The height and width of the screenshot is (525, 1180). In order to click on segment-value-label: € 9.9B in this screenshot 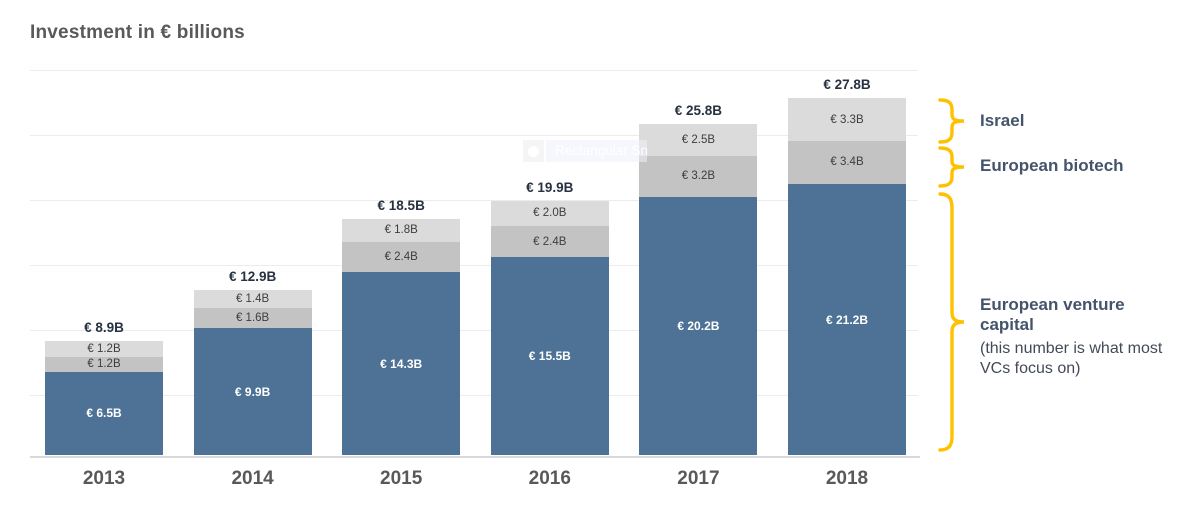, I will do `click(252, 391)`.